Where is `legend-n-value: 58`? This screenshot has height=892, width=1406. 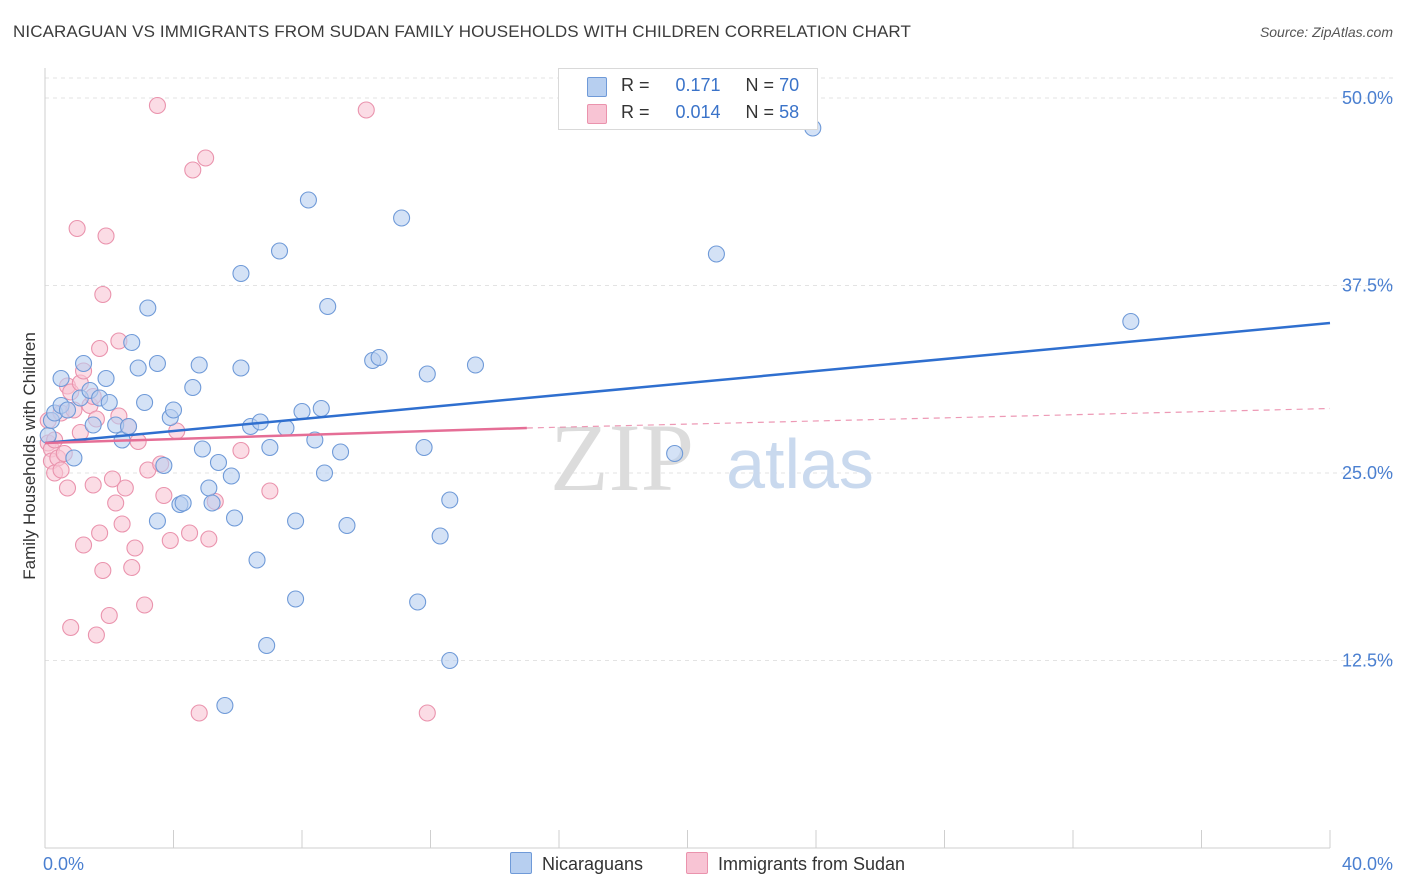
legend-n-value: 58 is located at coordinates (789, 112).